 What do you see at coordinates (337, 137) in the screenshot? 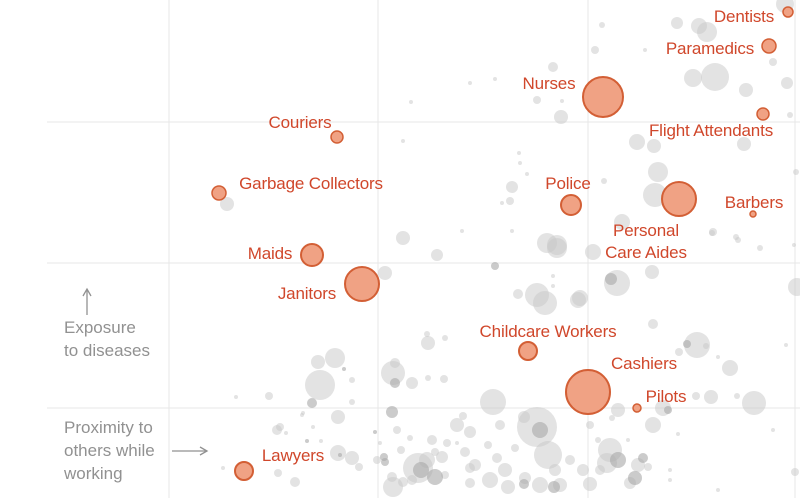
I see `bubble-couriers` at bounding box center [337, 137].